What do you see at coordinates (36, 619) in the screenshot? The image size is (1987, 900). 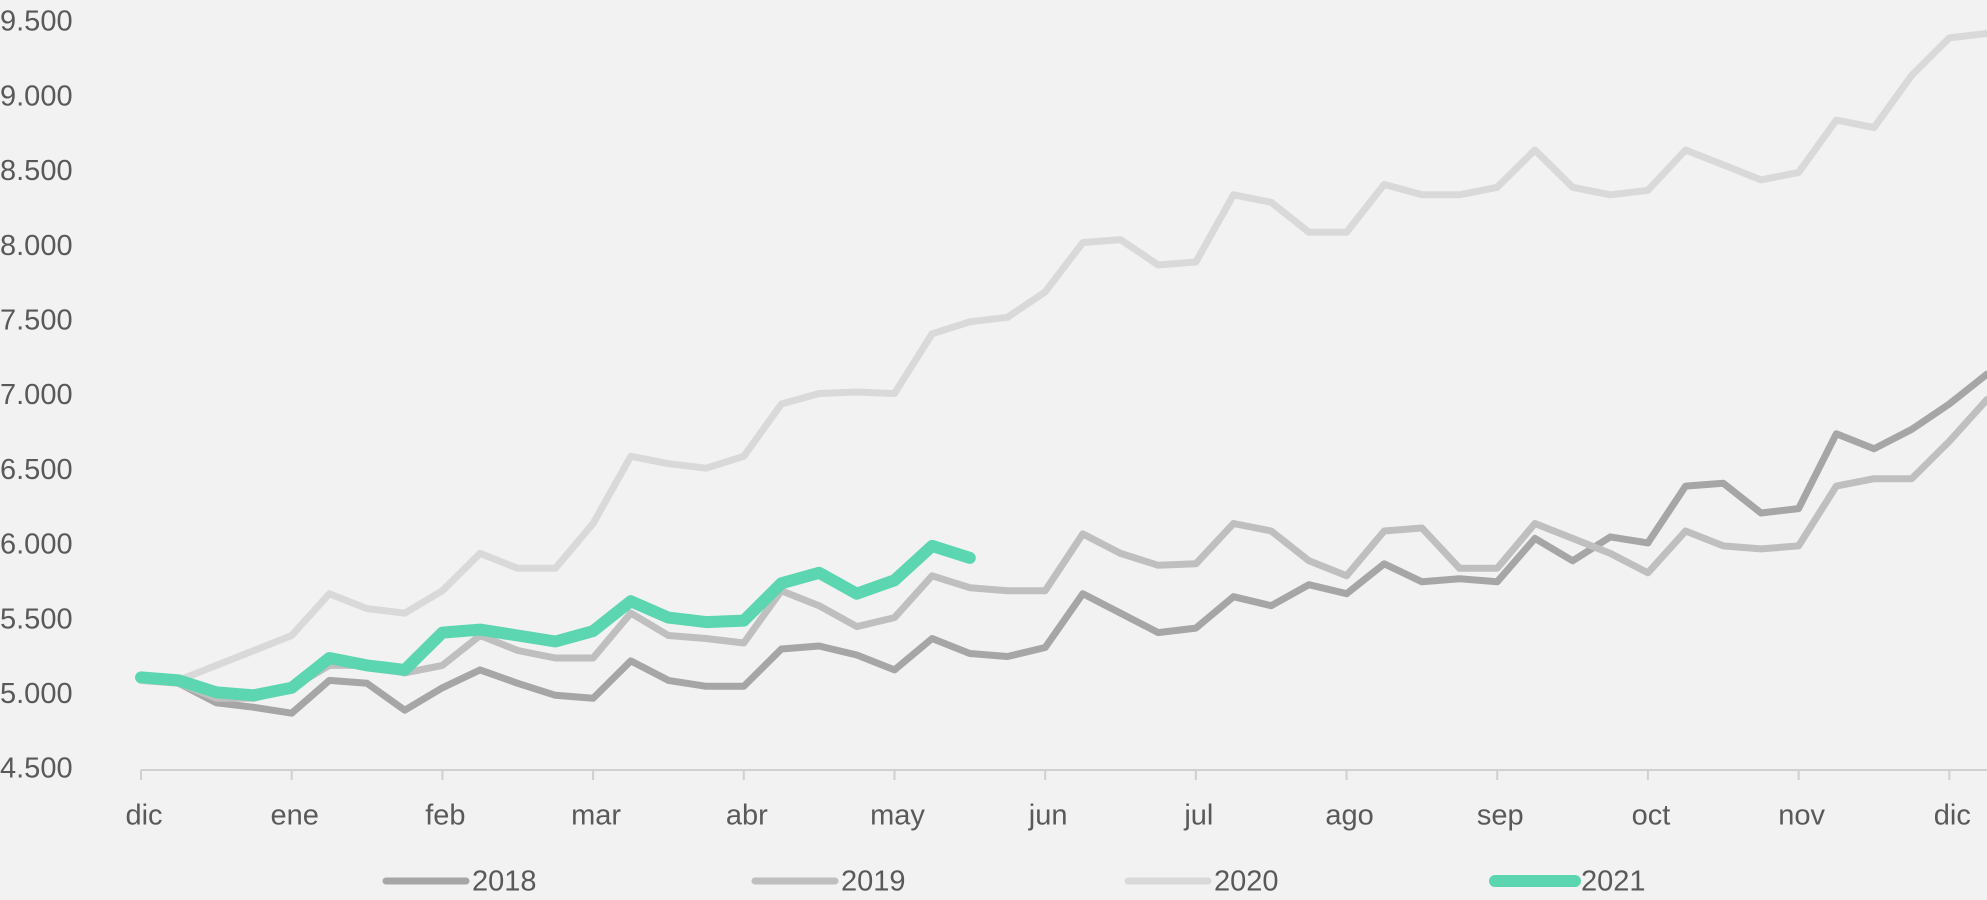 I see `y-tick-label: 5.500` at bounding box center [36, 619].